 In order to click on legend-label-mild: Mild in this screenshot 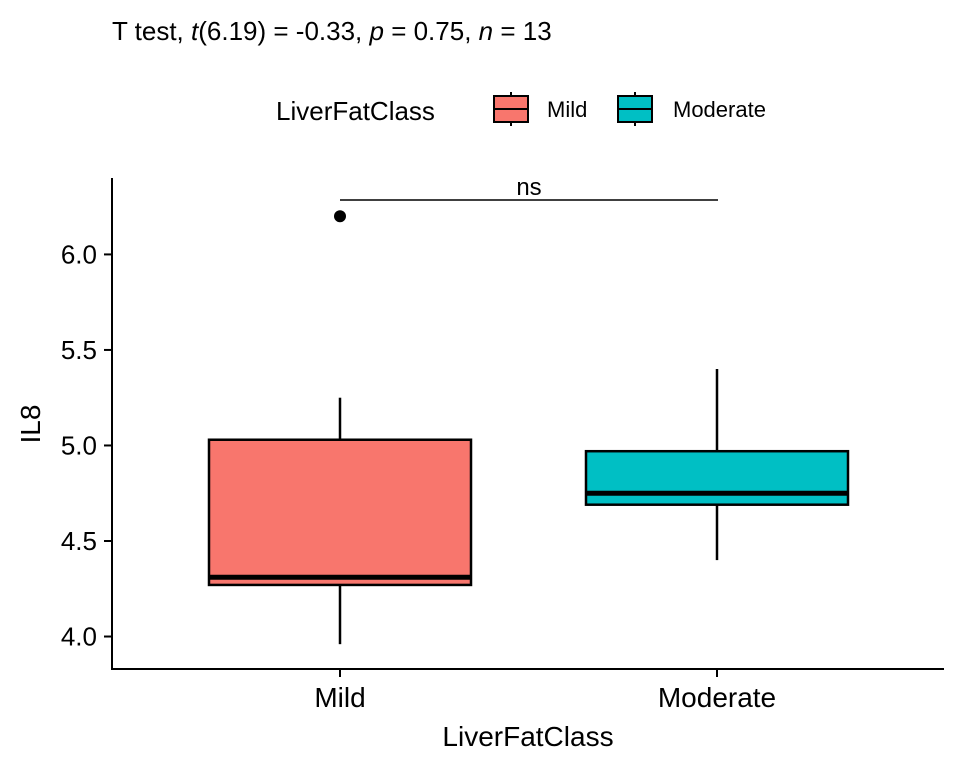, I will do `click(567, 109)`.